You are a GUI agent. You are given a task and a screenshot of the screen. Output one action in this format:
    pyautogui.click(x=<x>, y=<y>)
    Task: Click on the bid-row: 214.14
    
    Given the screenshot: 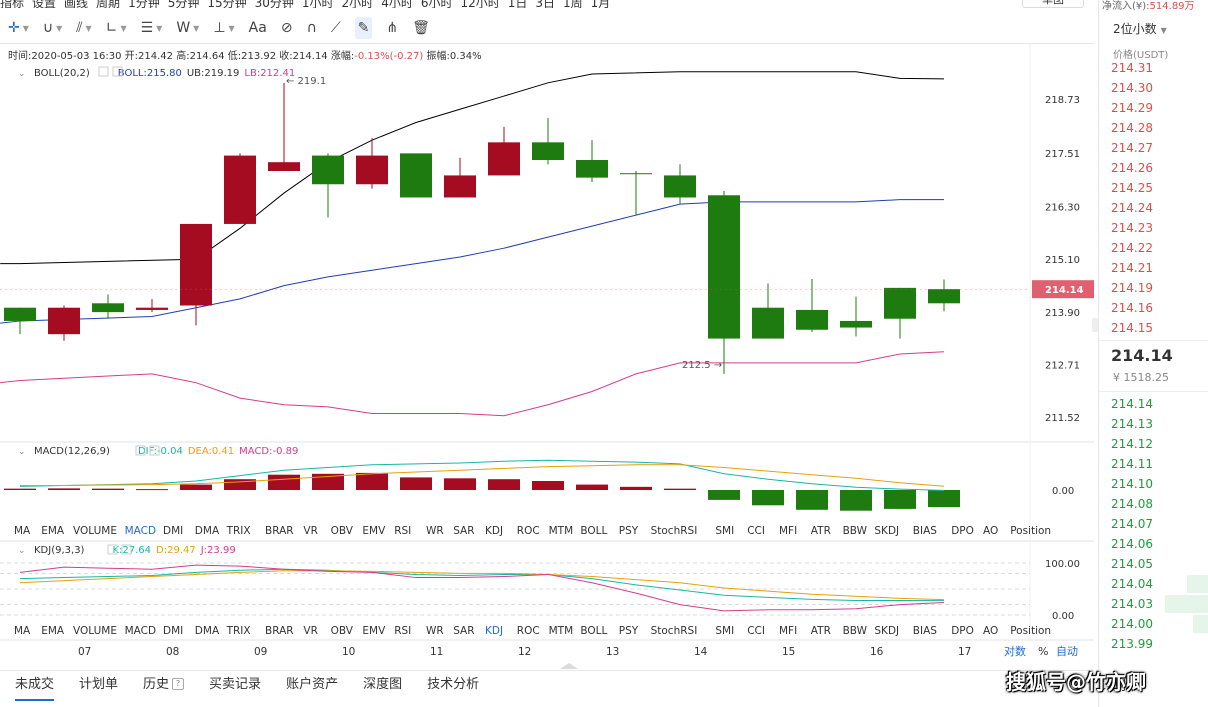 What is the action you would take?
    pyautogui.click(x=1132, y=404)
    